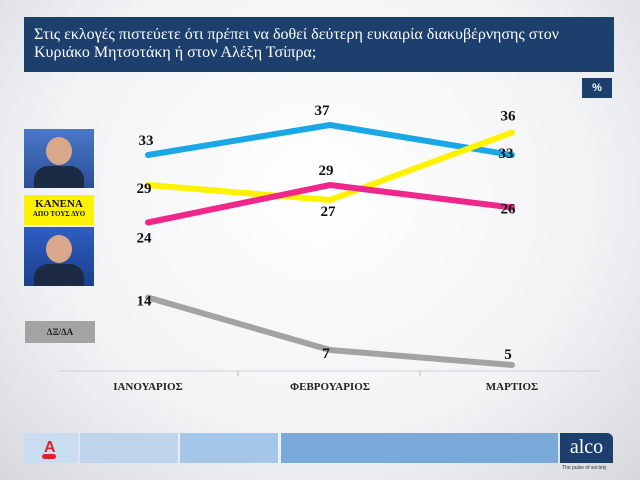 This screenshot has width=640, height=480. Describe the element at coordinates (330, 387) in the screenshot. I see `x-tick-label: ΦΕΒΡΟΥΑΡΙΟΣ` at that location.